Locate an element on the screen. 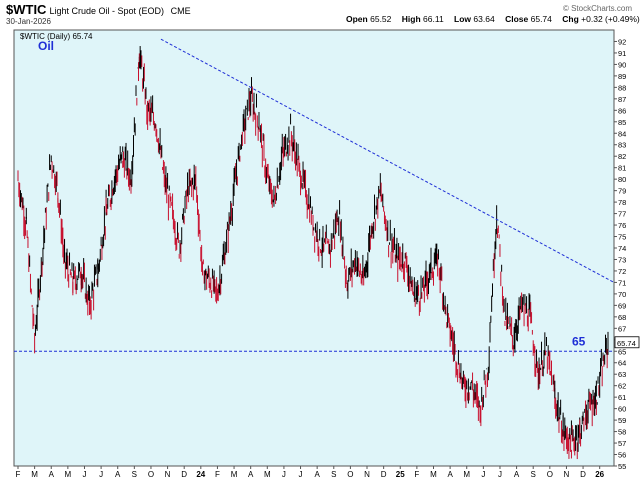 Image resolution: width=640 pixels, height=482 pixels. y-tick-label: 81 is located at coordinates (622, 168).